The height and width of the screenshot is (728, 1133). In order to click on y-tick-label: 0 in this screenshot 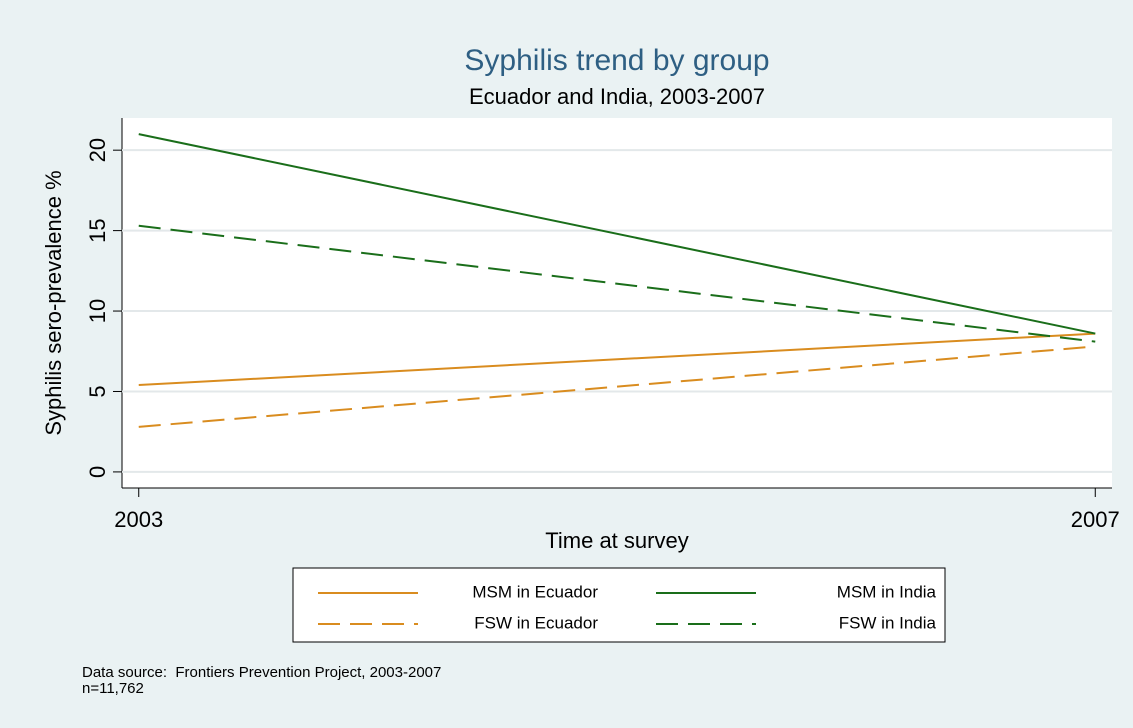, I will do `click(97, 472)`.